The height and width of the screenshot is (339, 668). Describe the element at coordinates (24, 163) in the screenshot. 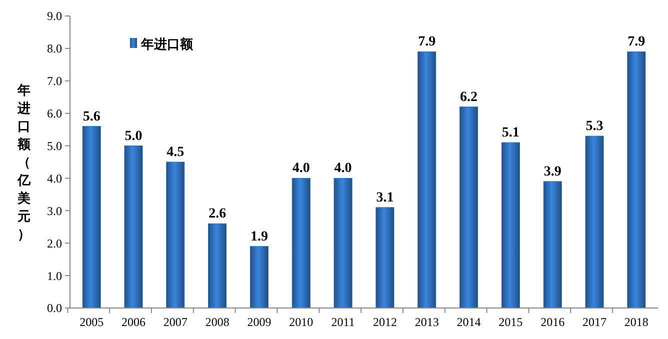

I see `text: 年进口额（亿美元）` at that location.